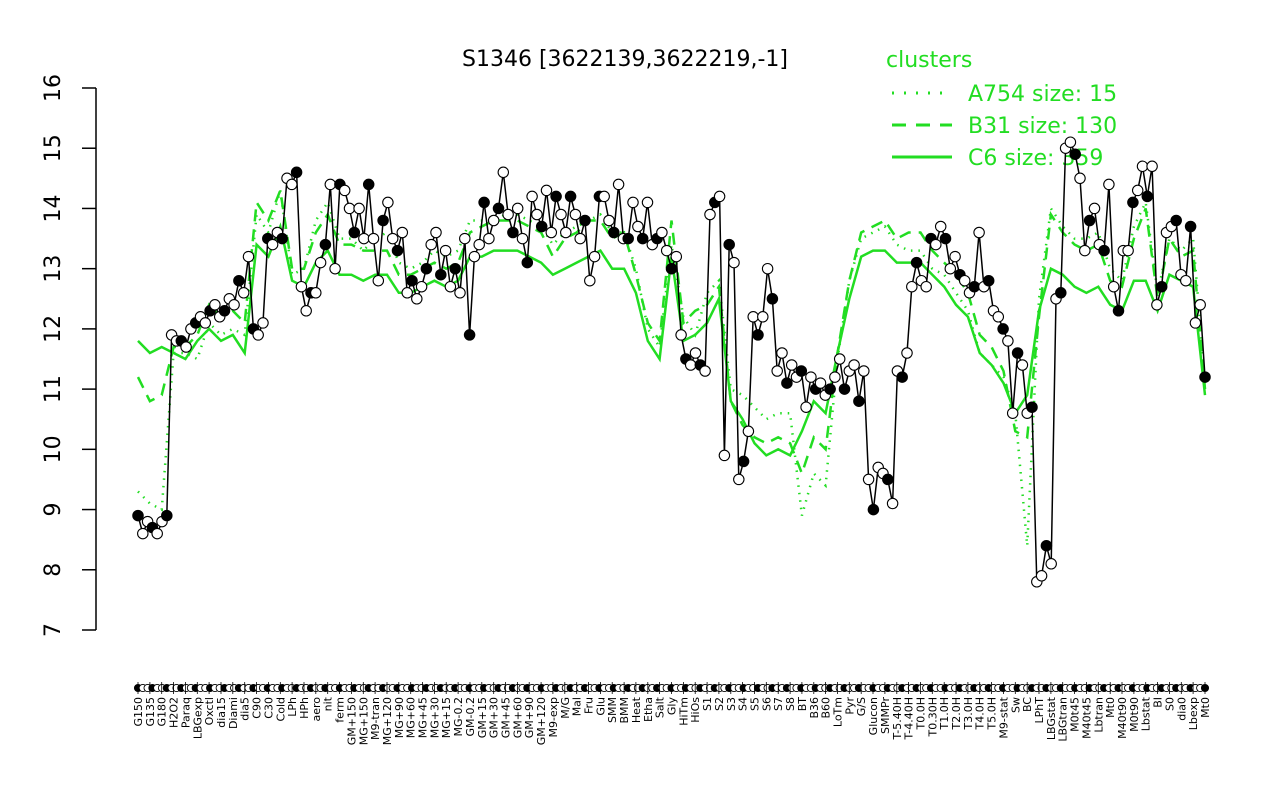  What do you see at coordinates (53, 208) in the screenshot?
I see `y-tick-label: 14` at bounding box center [53, 208].